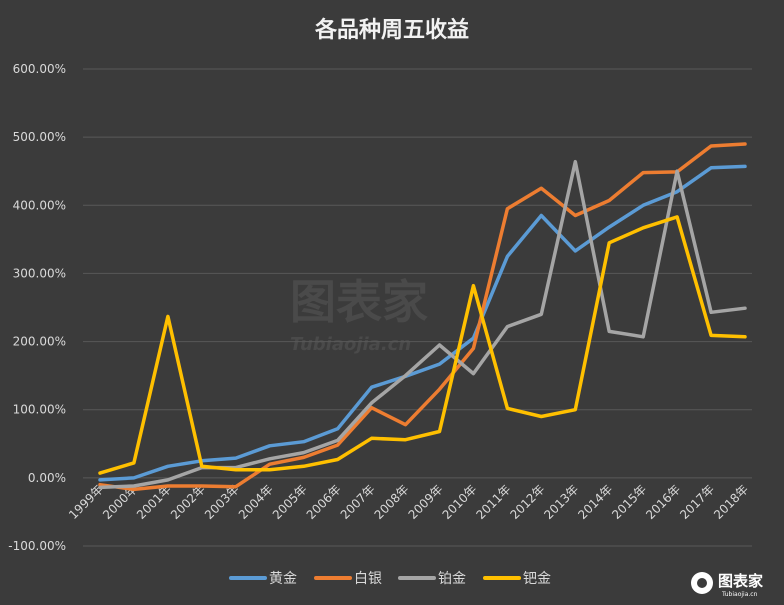 The width and height of the screenshot is (784, 605). Describe the element at coordinates (39, 137) in the screenshot. I see `y-tick-label: 500.00%` at that location.